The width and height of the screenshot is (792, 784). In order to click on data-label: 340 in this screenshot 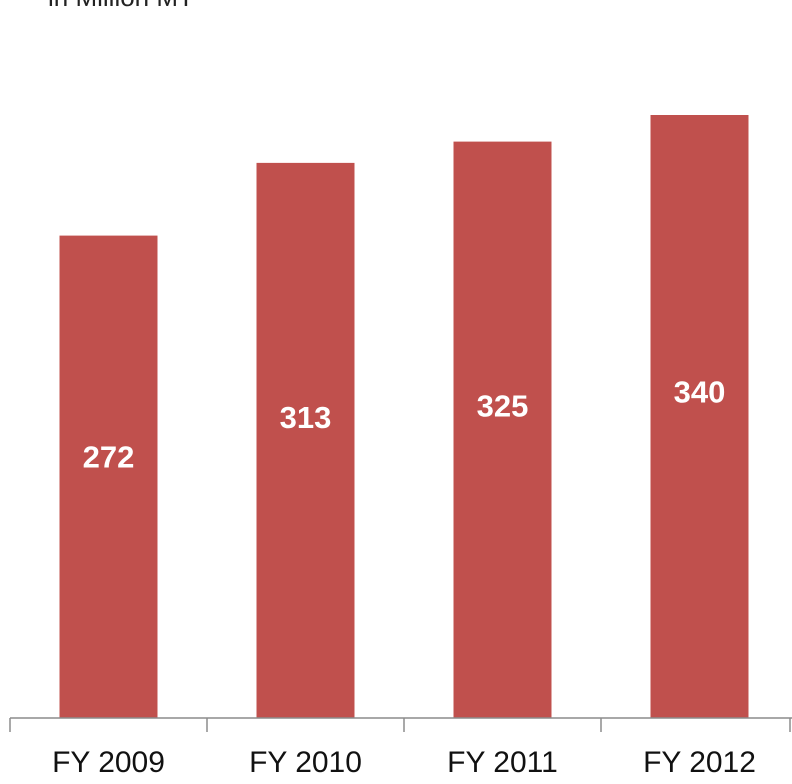, I will do `click(700, 391)`.